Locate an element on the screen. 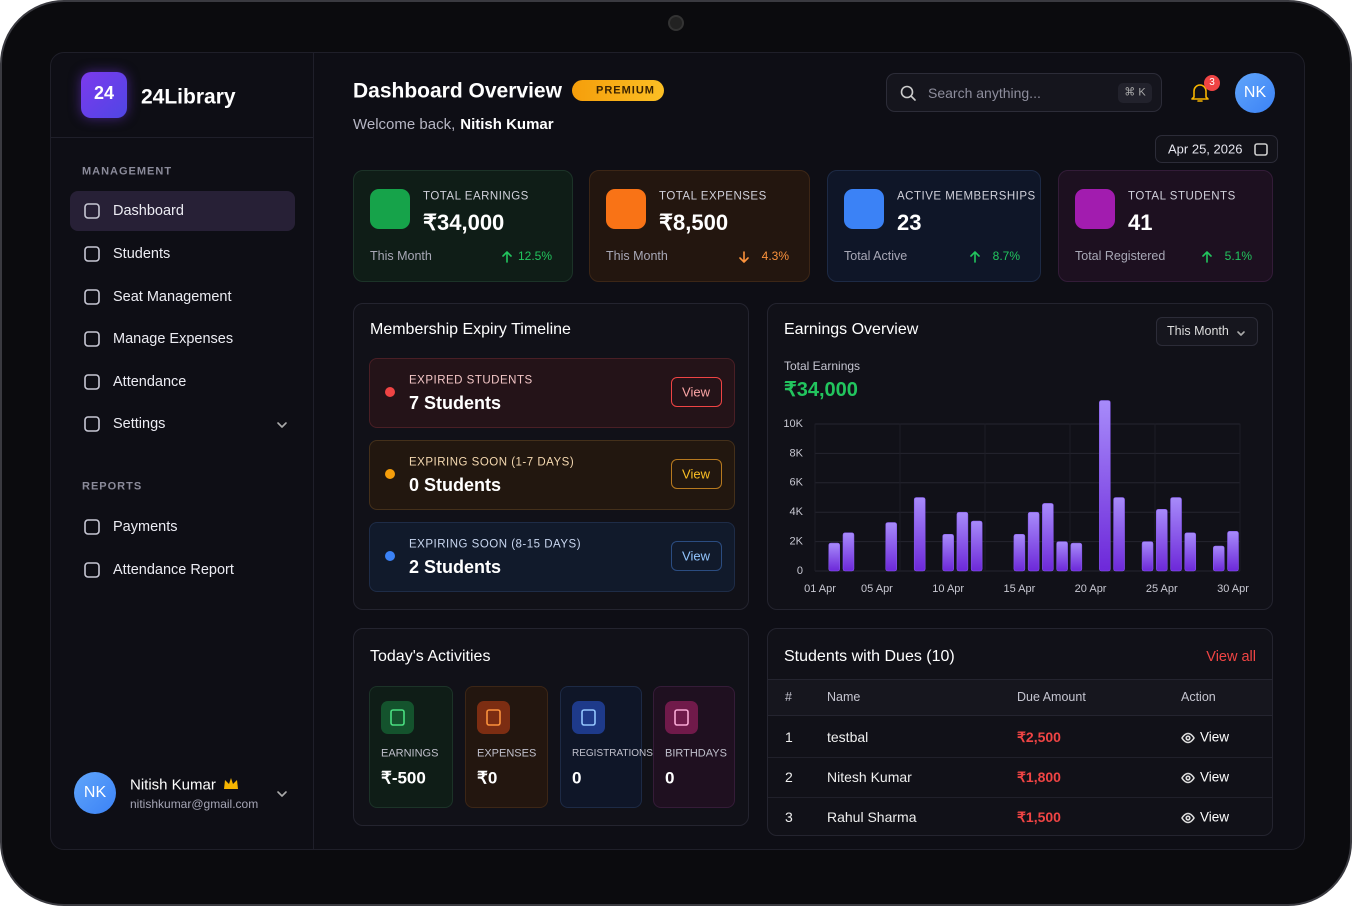 The width and height of the screenshot is (1355, 910). nav-active is located at coordinates (182, 211).